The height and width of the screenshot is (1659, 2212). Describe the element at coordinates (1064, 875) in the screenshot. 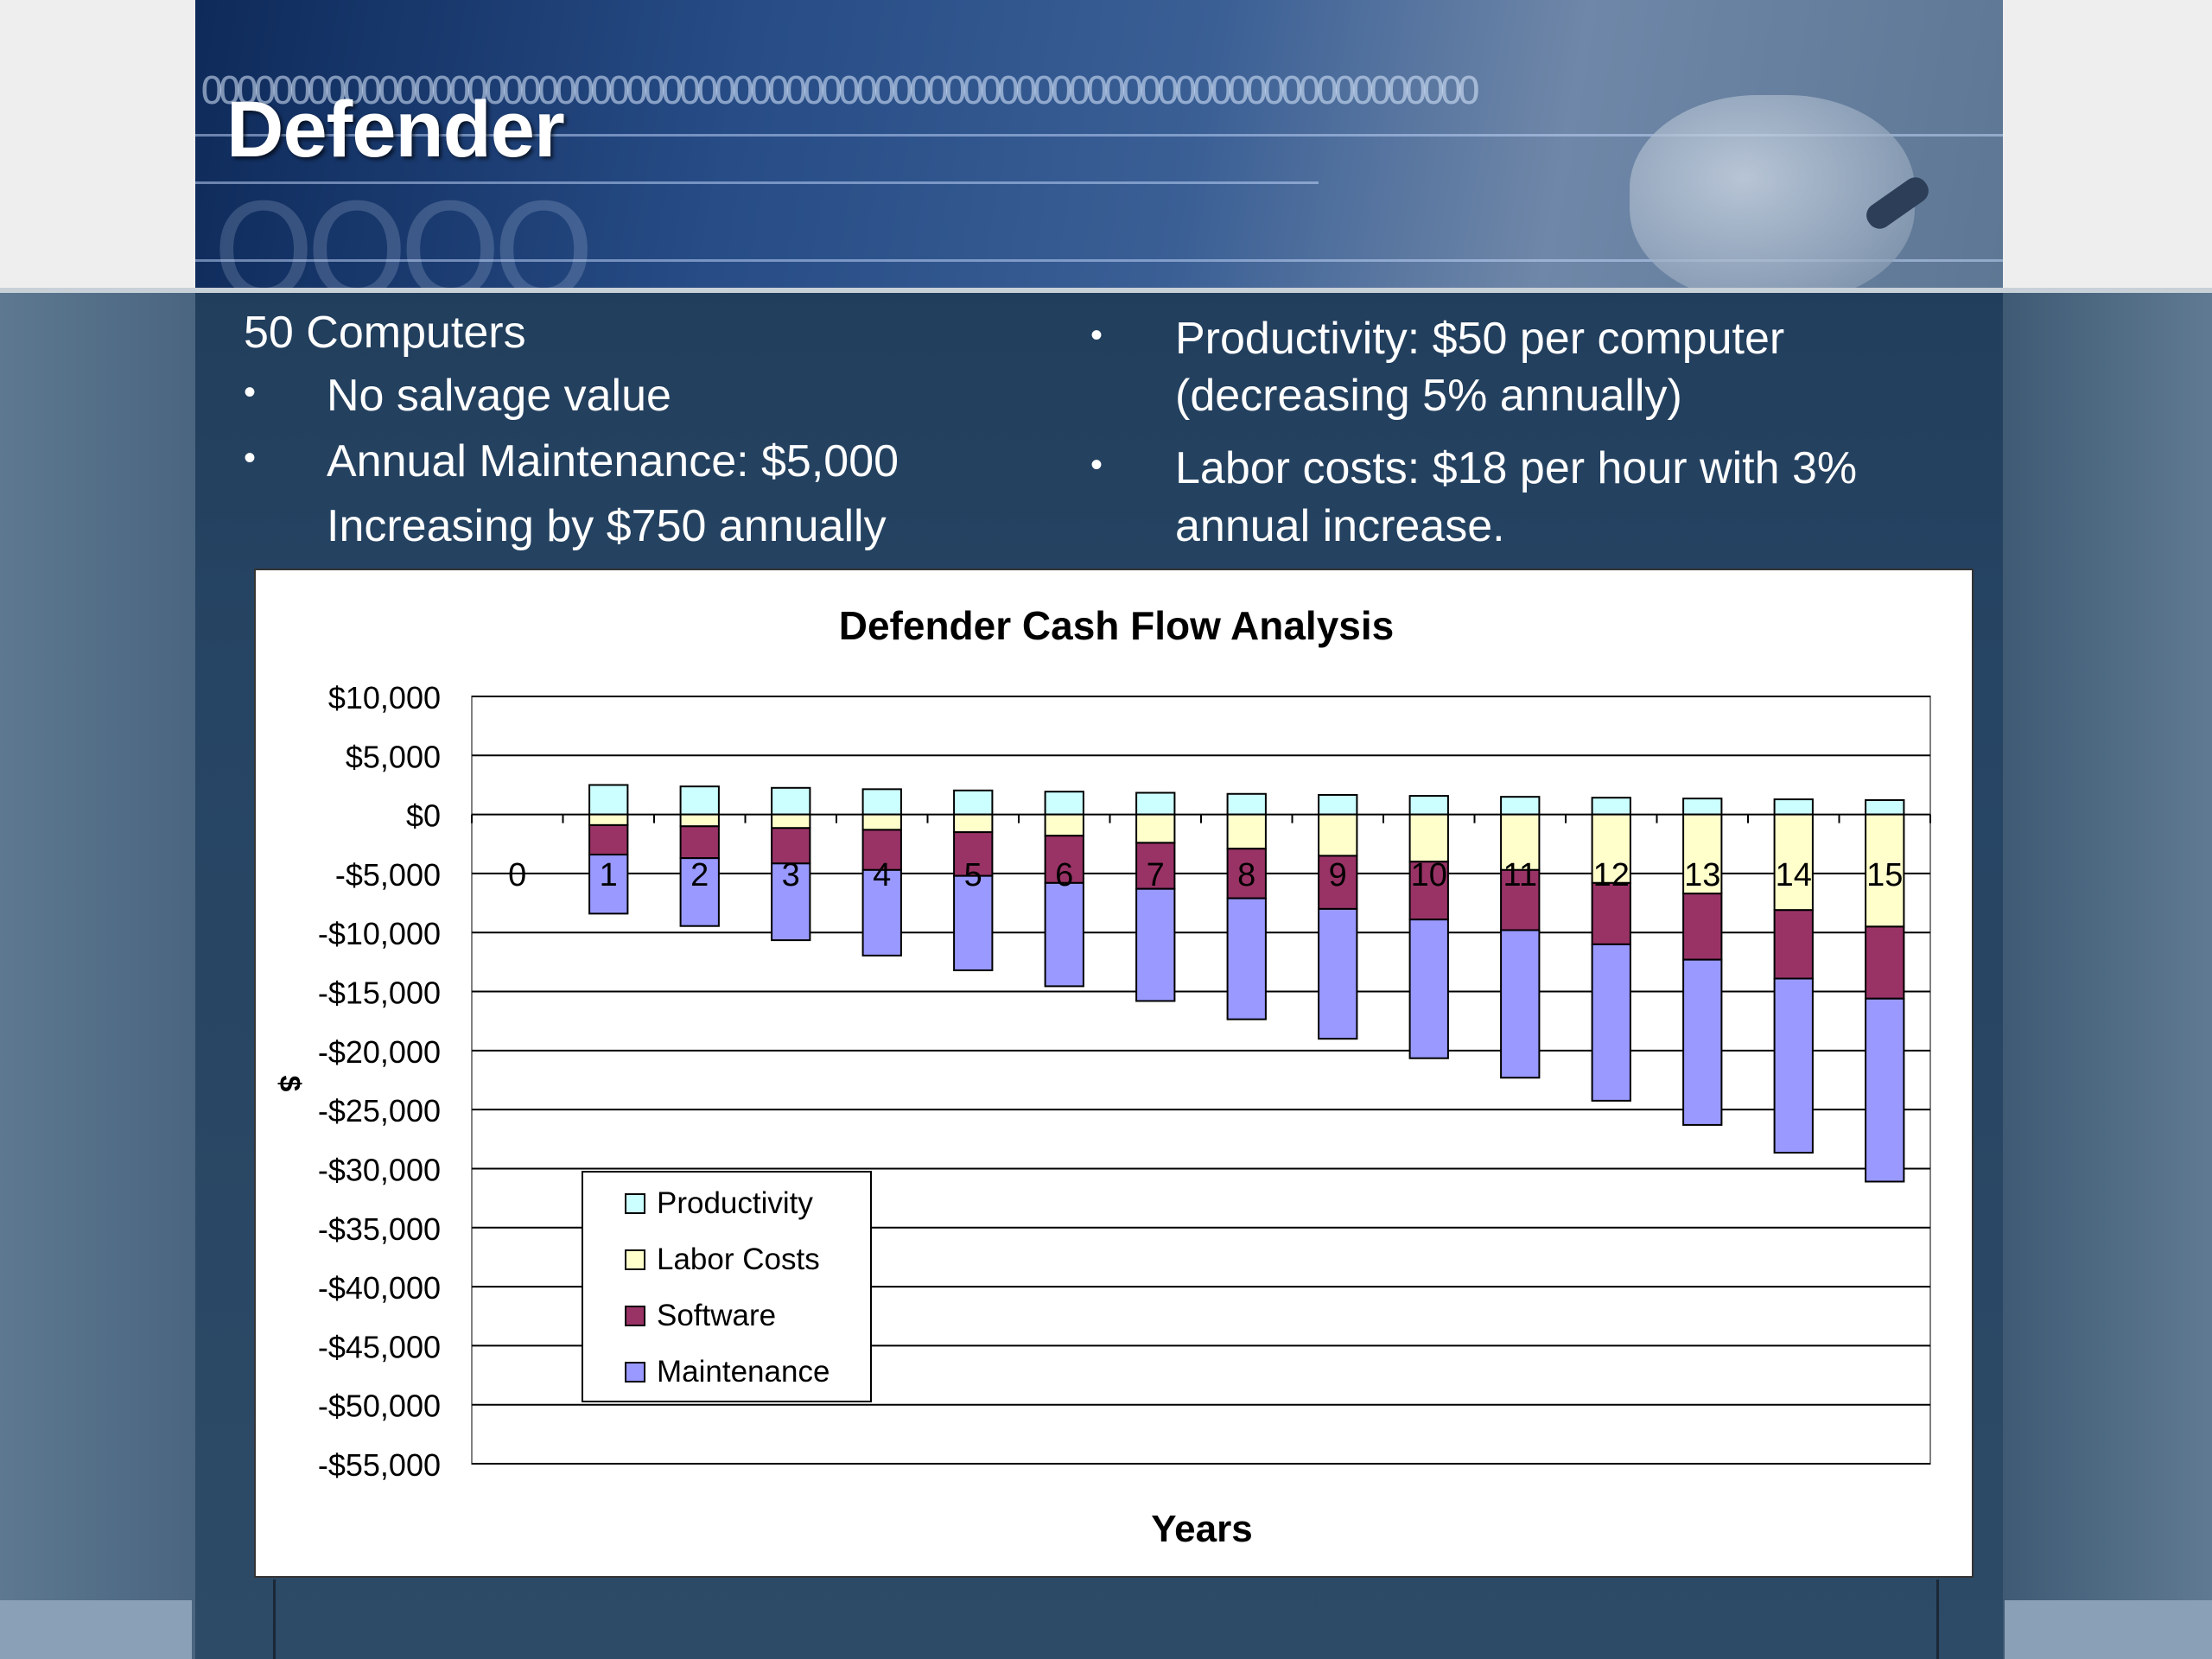

I see `category-label: 6` at that location.